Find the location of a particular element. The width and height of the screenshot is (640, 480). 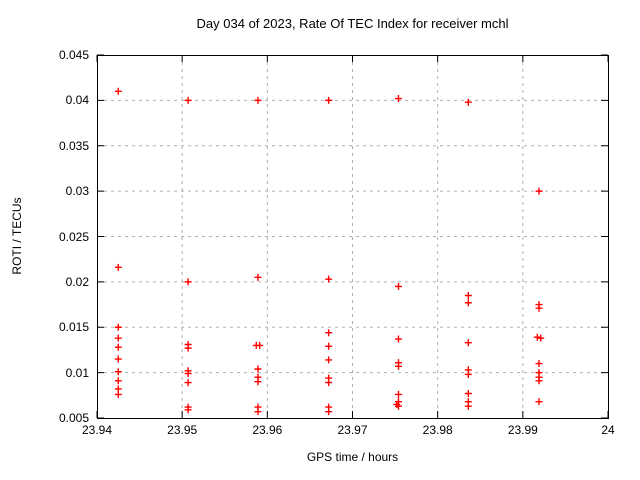

y-tick-label: 0.035 is located at coordinates (73, 145).